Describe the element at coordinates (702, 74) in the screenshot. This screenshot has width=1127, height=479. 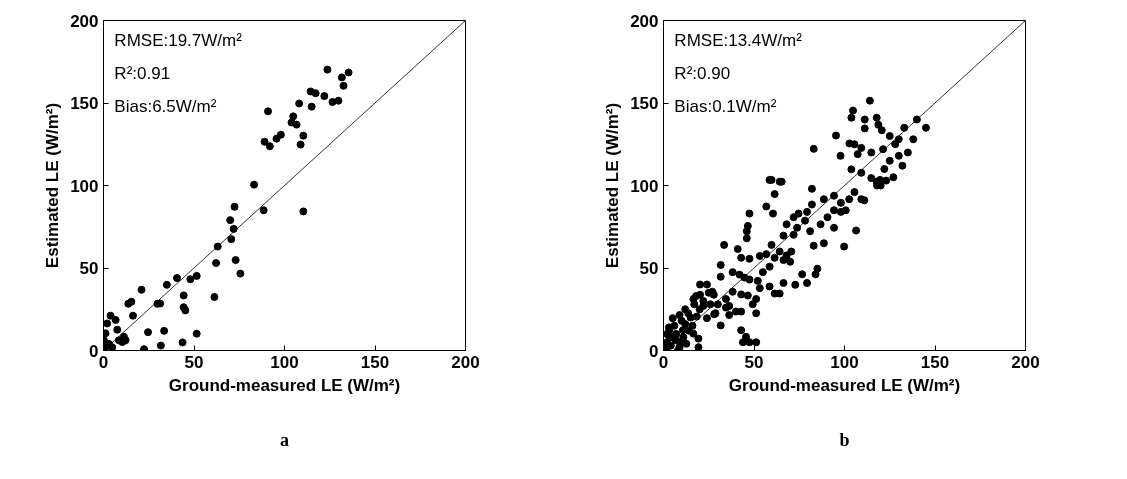
I see `annotation: R²:0.90` at that location.